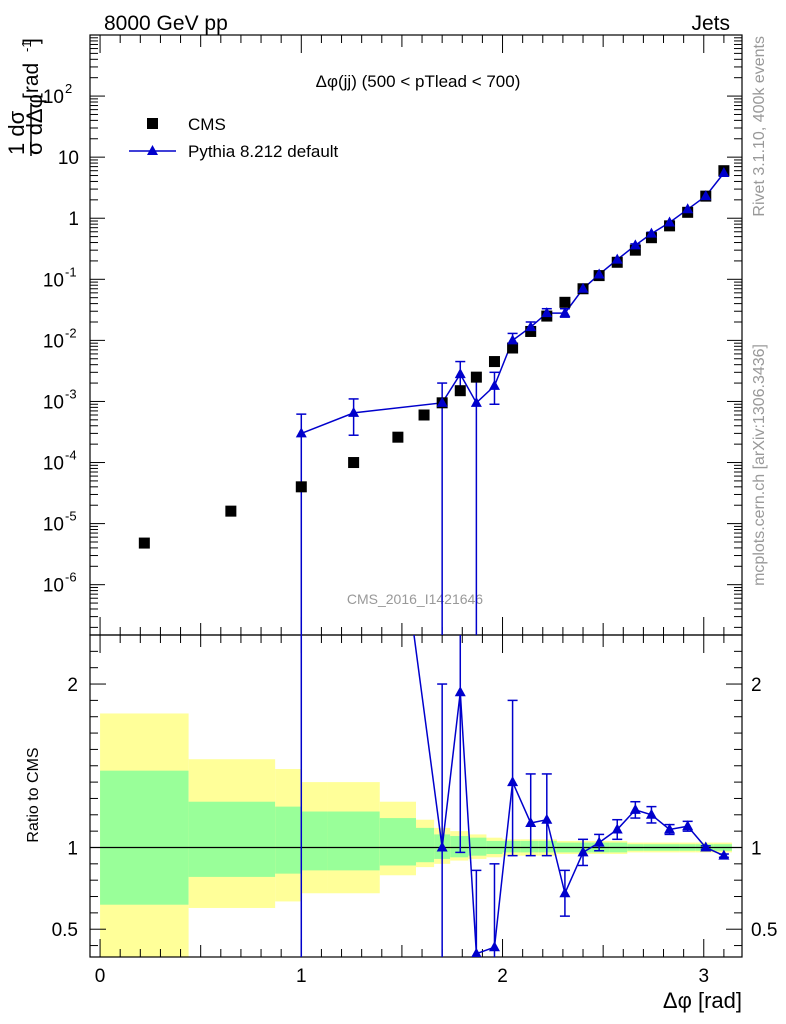  I want to click on y-axis-label-main: 1 dσ σ dΔφ [rad -1 ], so click(25, 97).